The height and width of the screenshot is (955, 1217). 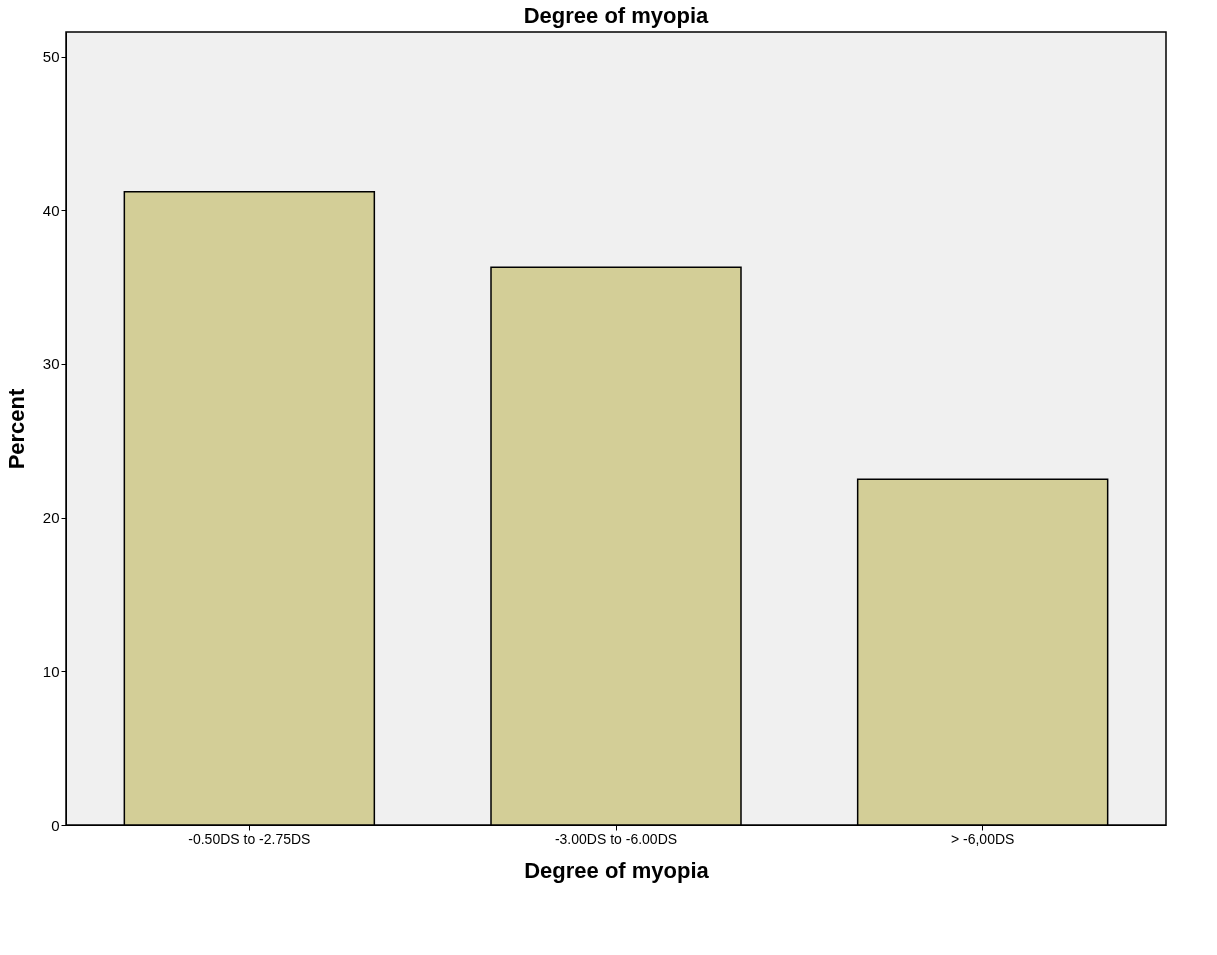 I want to click on y-tick-label: 0, so click(x=55, y=825).